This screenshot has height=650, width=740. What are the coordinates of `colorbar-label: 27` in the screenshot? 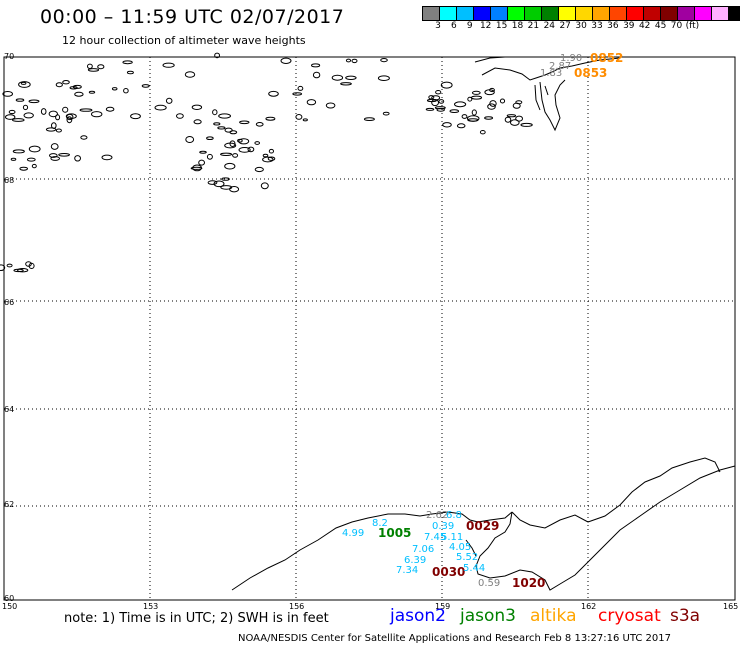 It's located at (565, 26).